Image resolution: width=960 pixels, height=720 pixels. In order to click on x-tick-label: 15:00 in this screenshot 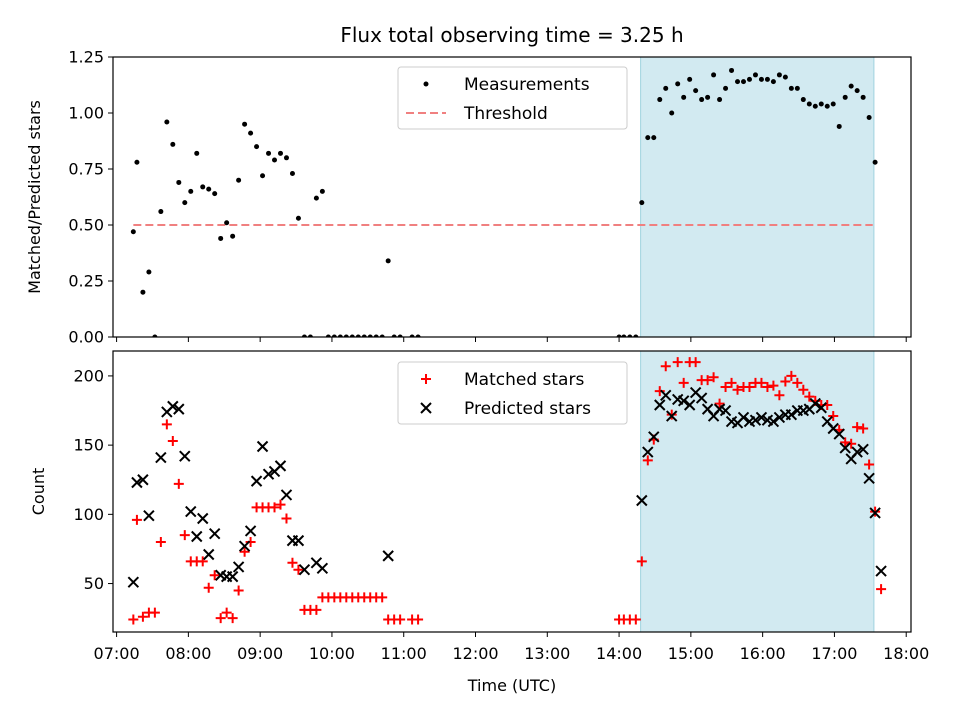, I will do `click(691, 653)`.